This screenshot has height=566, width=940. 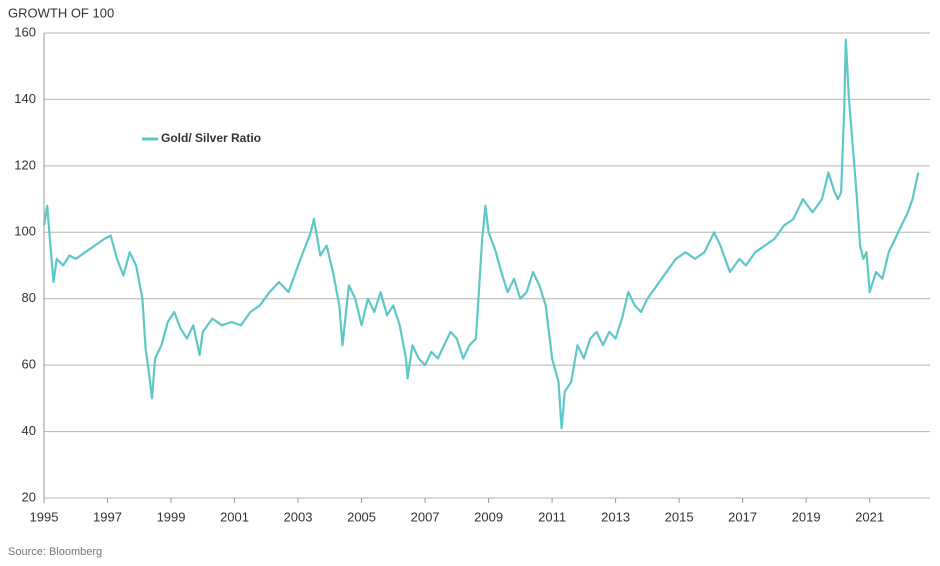 What do you see at coordinates (55, 552) in the screenshot?
I see `source: Source: Bloomberg` at bounding box center [55, 552].